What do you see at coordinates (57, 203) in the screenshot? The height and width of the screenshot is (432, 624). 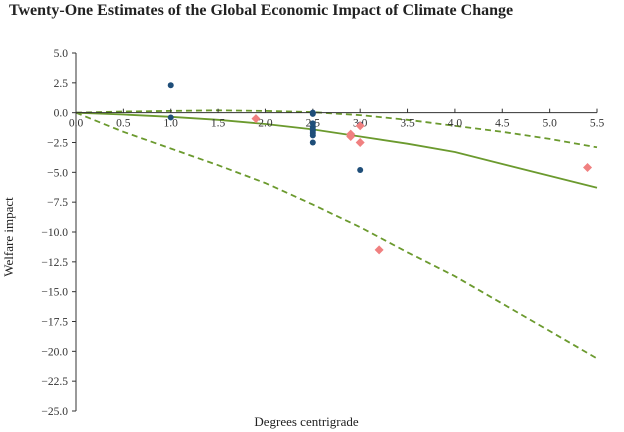 I see `y-tick-label: −7.5` at bounding box center [57, 203].